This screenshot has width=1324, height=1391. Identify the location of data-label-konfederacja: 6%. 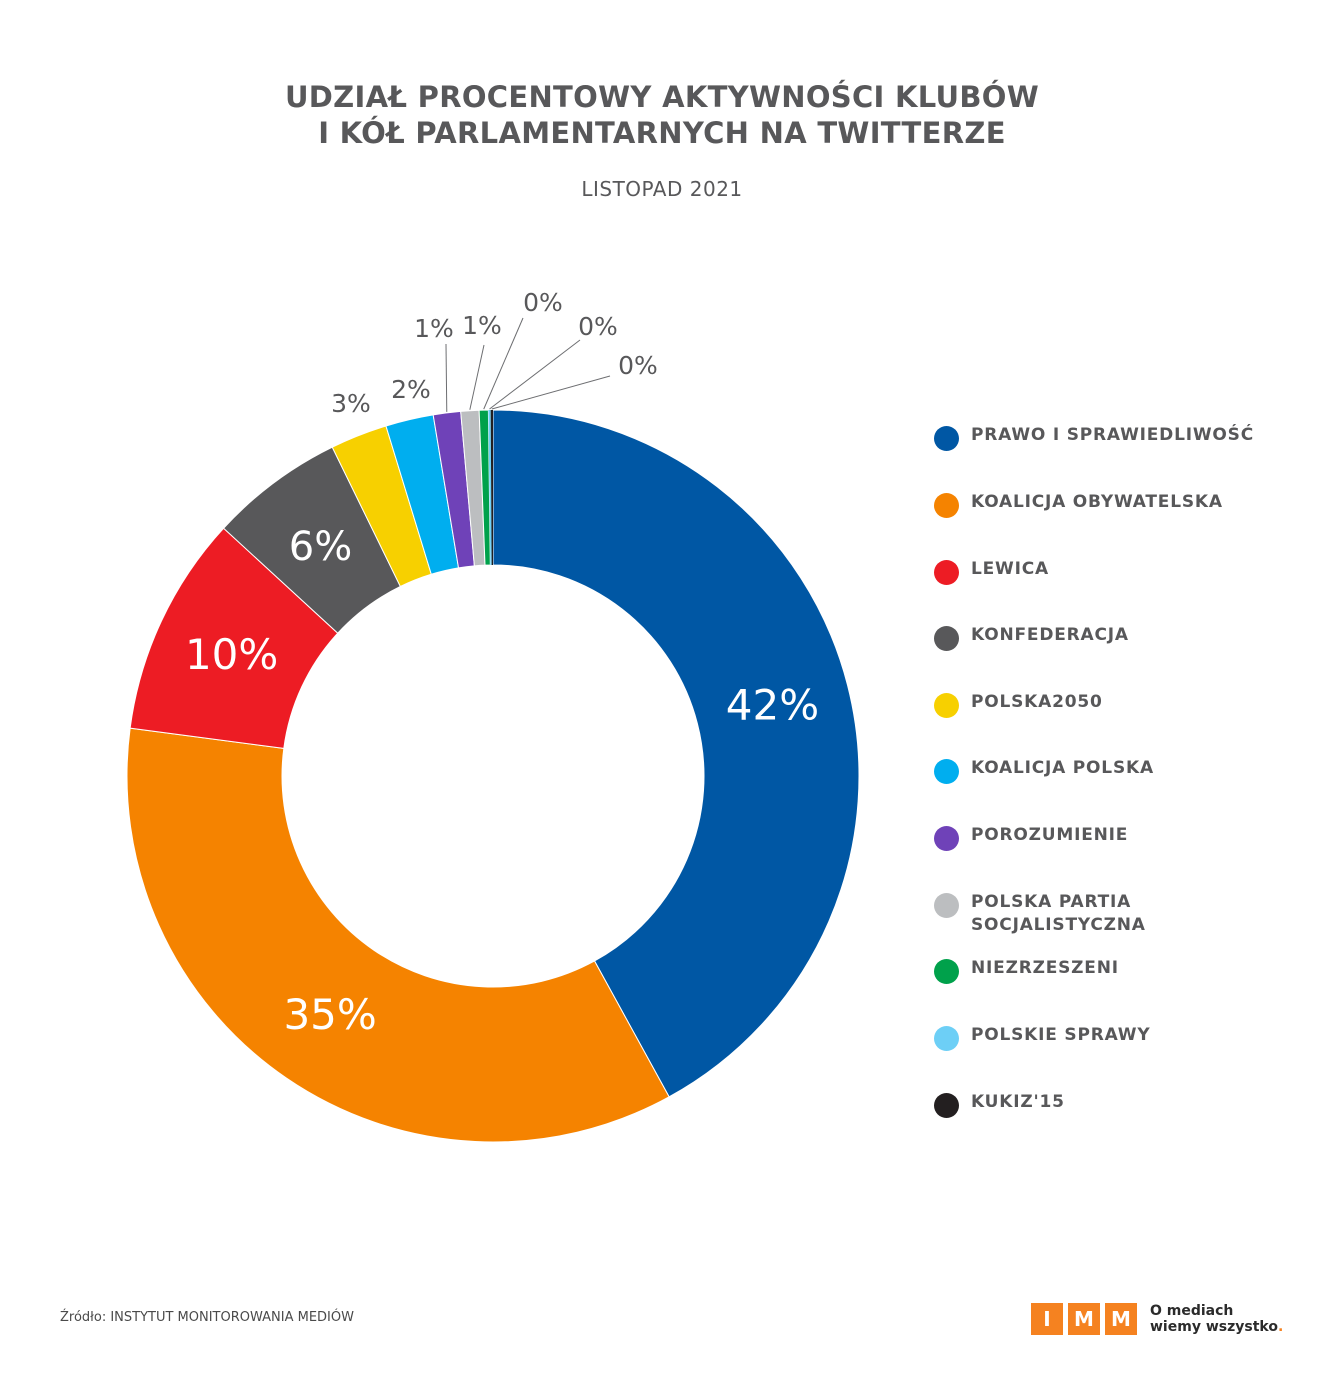
(320, 547).